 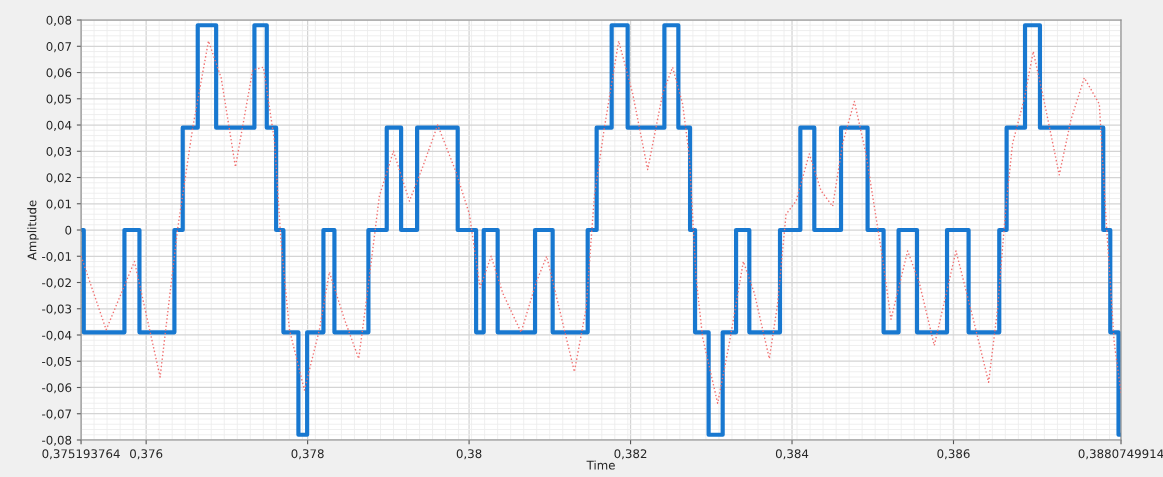 What do you see at coordinates (59, 152) in the screenshot?
I see `y-tick-label: 0,03` at bounding box center [59, 152].